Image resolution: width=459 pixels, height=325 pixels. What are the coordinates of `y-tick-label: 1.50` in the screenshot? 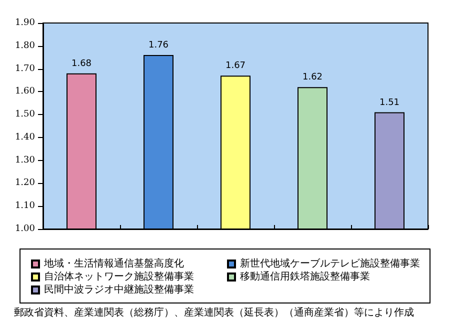 It's located at (25, 115).